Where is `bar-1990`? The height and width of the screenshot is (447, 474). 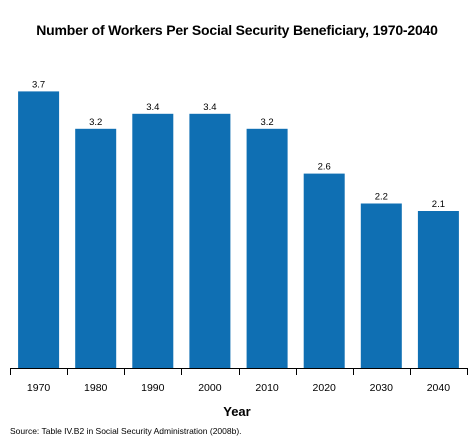 bar-1990 is located at coordinates (153, 240).